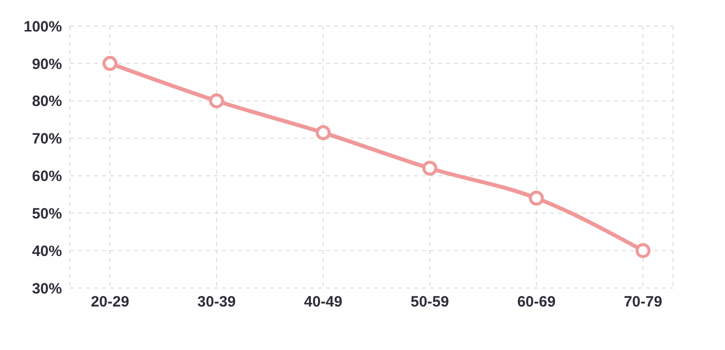 The image size is (725, 350). What do you see at coordinates (536, 302) in the screenshot?
I see `x-tick-label: 60-69` at bounding box center [536, 302].